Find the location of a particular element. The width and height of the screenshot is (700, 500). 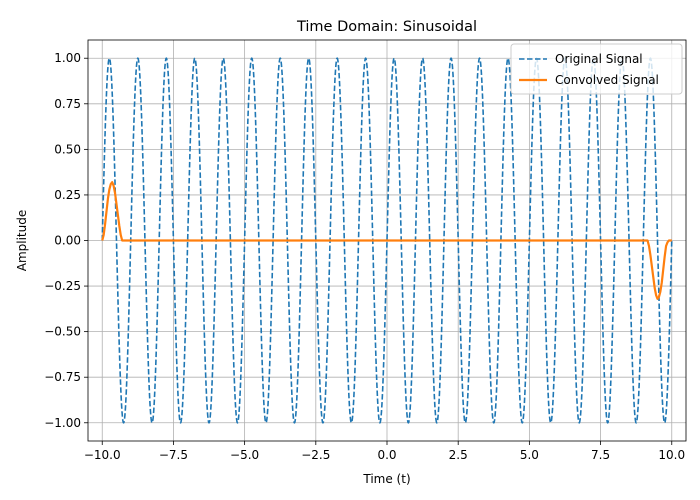

y-tick-label: −0.25 is located at coordinates (62, 286).